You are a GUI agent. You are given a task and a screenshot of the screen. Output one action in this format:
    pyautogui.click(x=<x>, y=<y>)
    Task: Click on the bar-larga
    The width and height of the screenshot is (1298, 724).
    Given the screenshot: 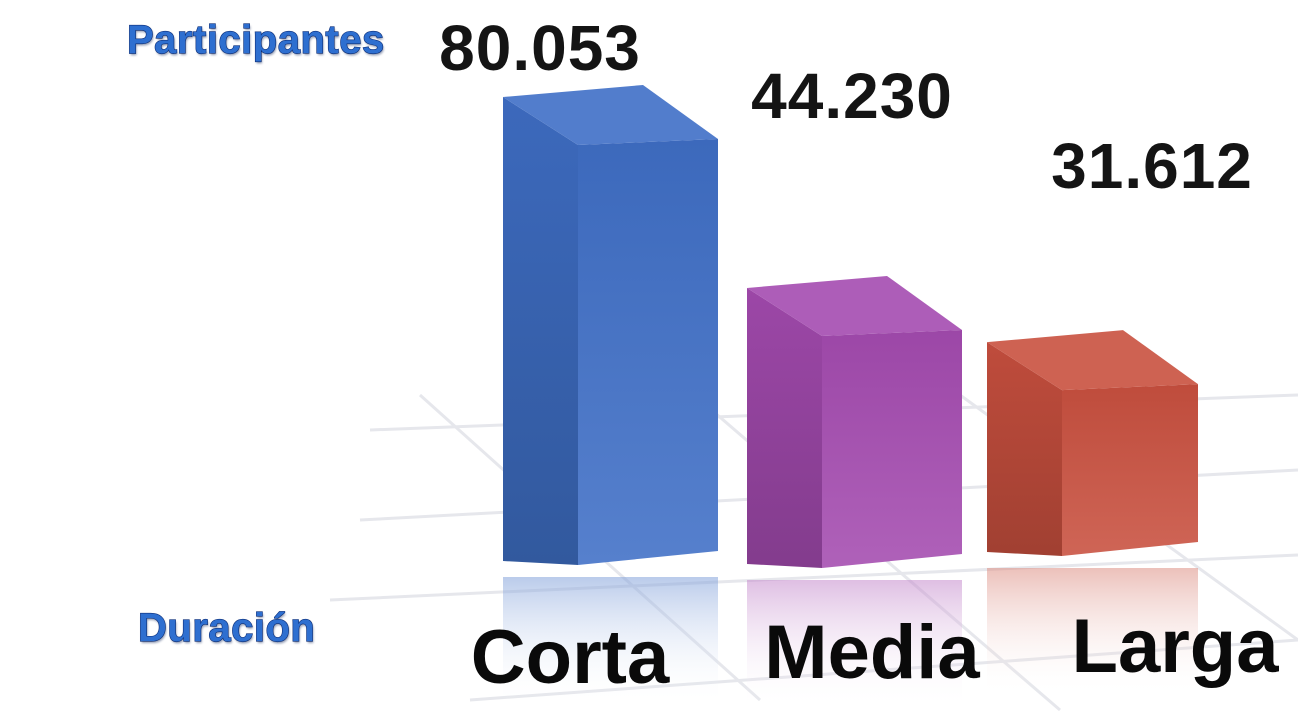 What is the action you would take?
    pyautogui.click(x=1092, y=513)
    